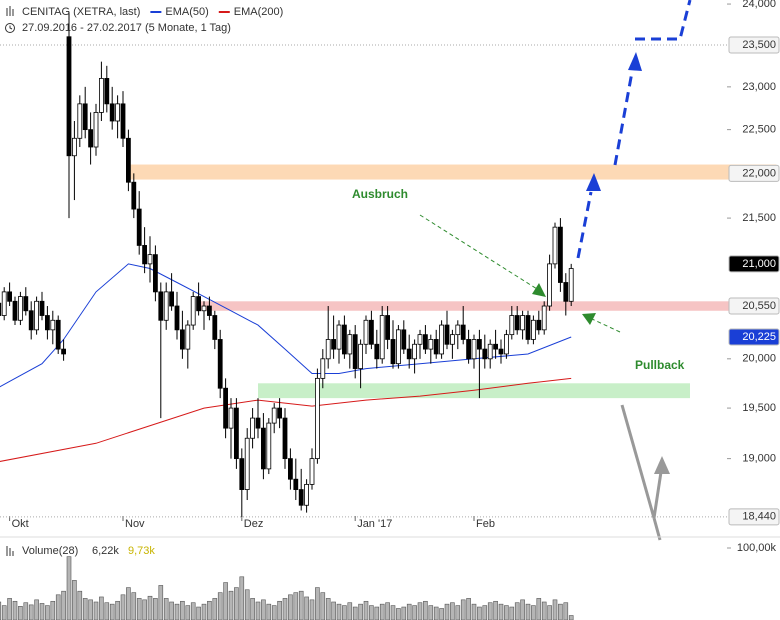  Describe the element at coordinates (759, 130) in the screenshot. I see `y-tick-label: 22,500` at that location.